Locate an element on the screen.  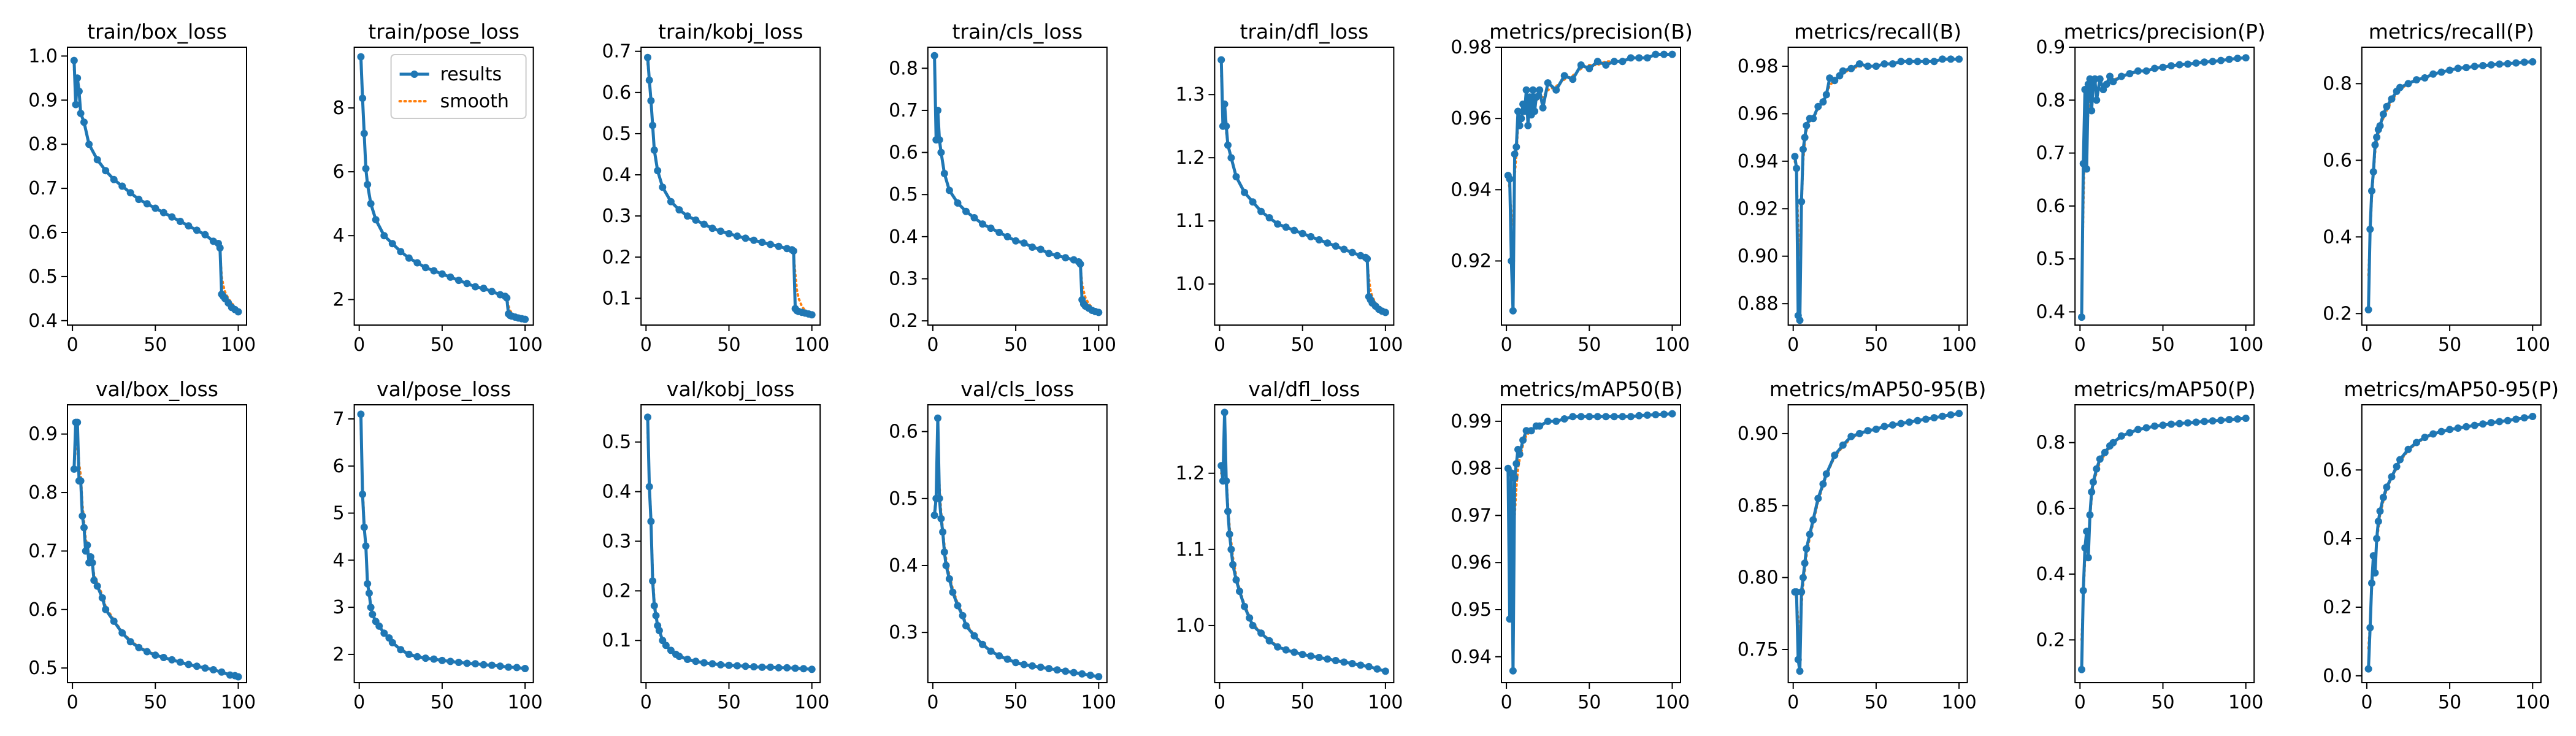
chart-title: train/kobj_loss is located at coordinates (730, 32).